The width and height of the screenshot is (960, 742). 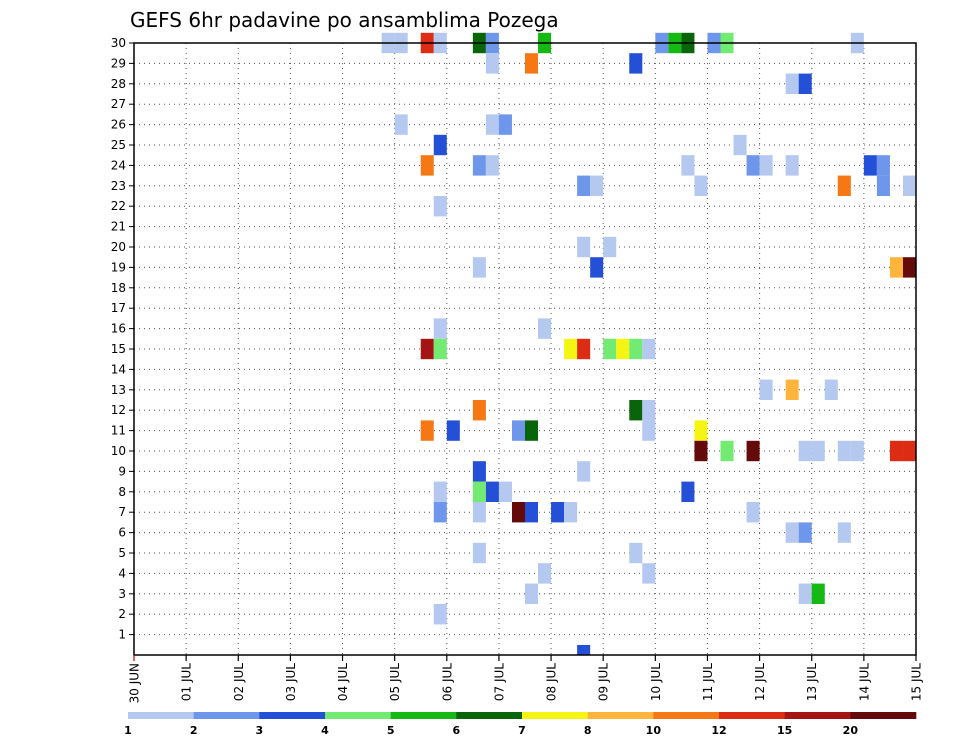 What do you see at coordinates (851, 730) in the screenshot?
I see `legend-label: 20` at bounding box center [851, 730].